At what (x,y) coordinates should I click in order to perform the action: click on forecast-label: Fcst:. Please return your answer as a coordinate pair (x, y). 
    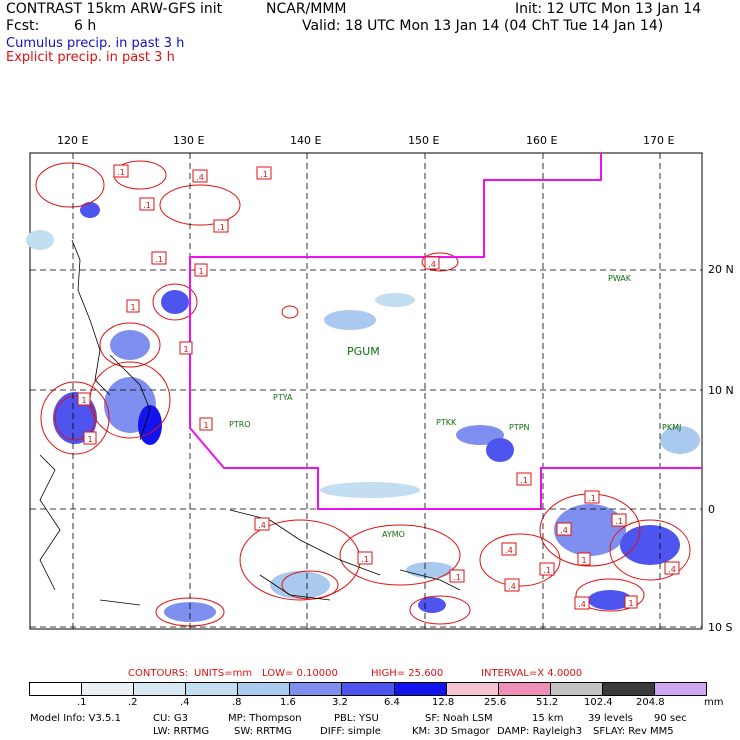
    Looking at the image, I should click on (23, 26).